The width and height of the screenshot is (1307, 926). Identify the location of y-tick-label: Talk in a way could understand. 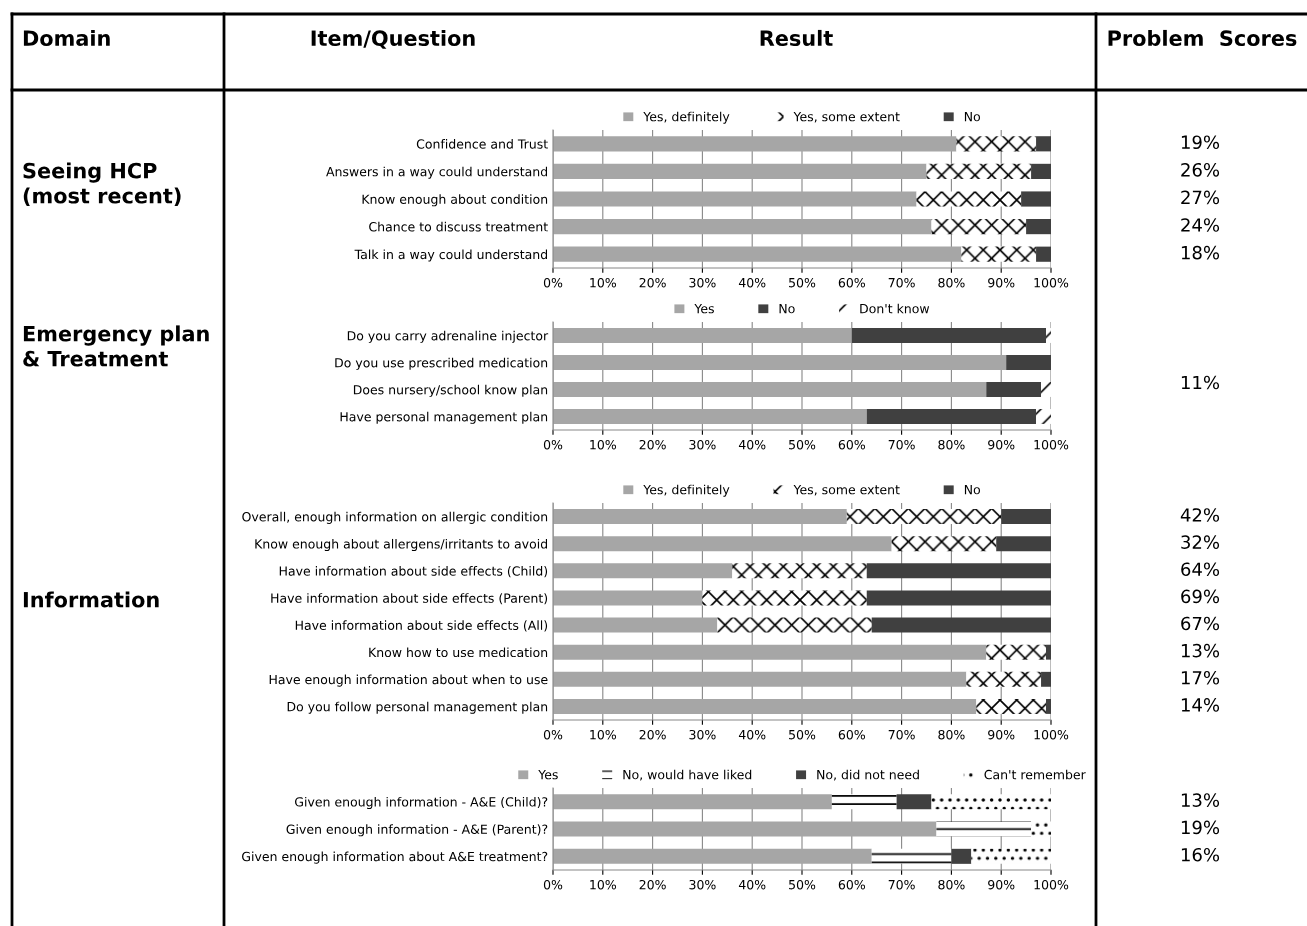
(451, 255).